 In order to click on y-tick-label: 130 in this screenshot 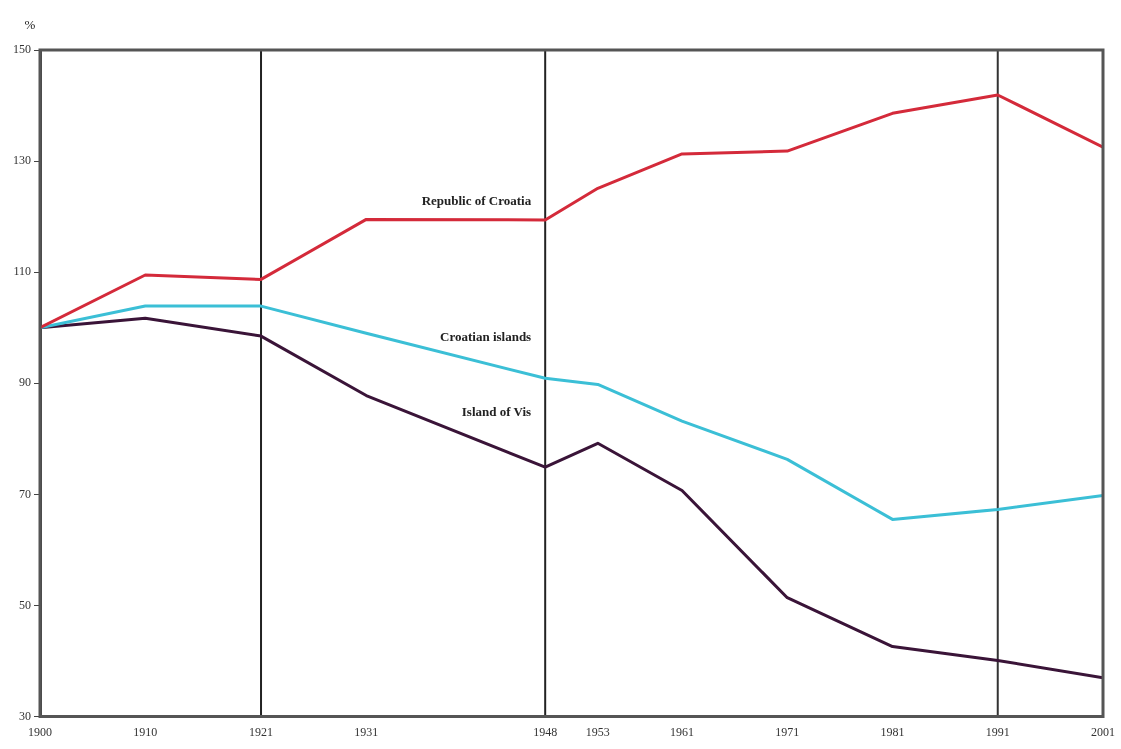, I will do `click(22, 160)`.